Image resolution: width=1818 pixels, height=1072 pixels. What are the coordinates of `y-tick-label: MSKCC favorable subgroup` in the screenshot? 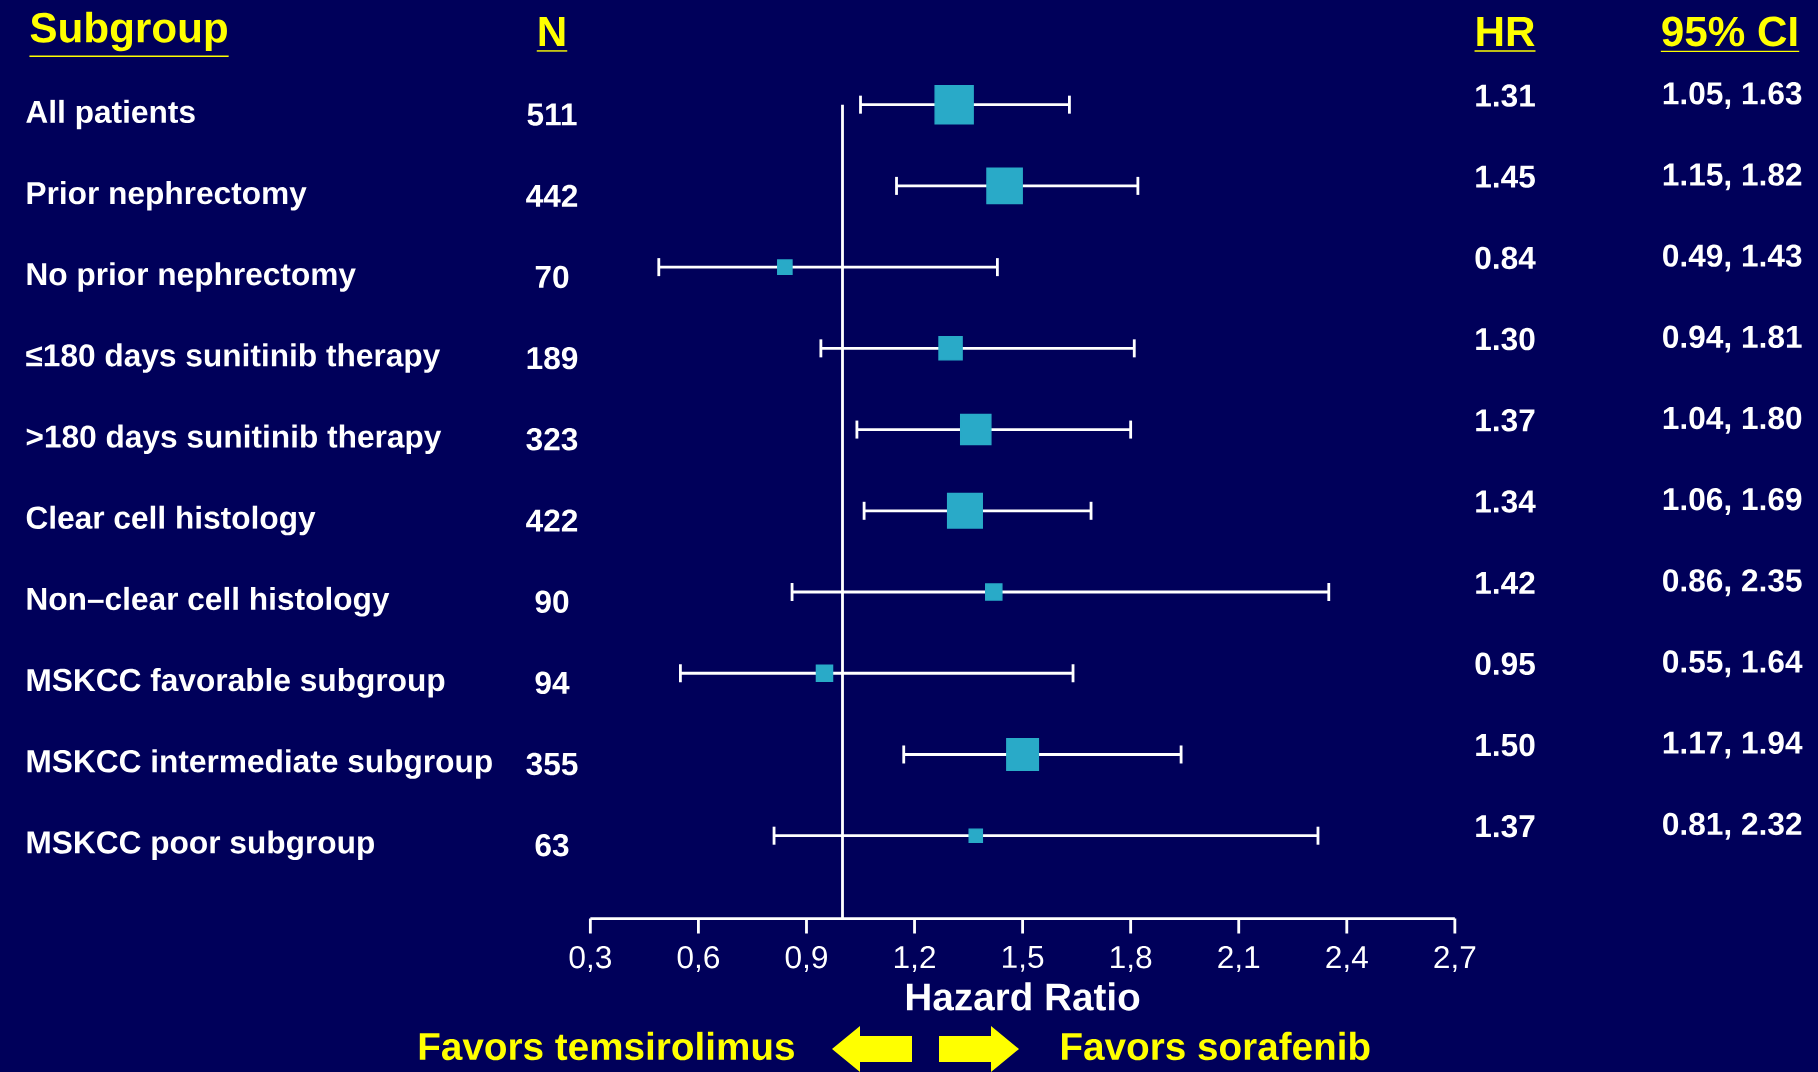 It's located at (236, 682).